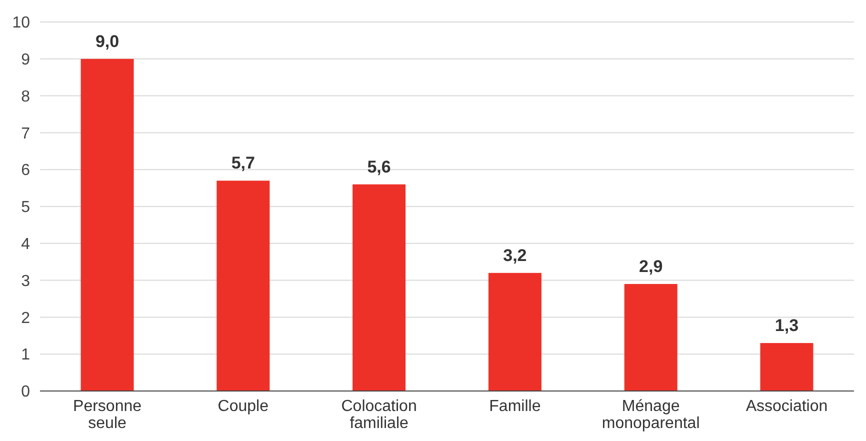  What do you see at coordinates (25, 207) in the screenshot?
I see `y-tick-label: 5` at bounding box center [25, 207].